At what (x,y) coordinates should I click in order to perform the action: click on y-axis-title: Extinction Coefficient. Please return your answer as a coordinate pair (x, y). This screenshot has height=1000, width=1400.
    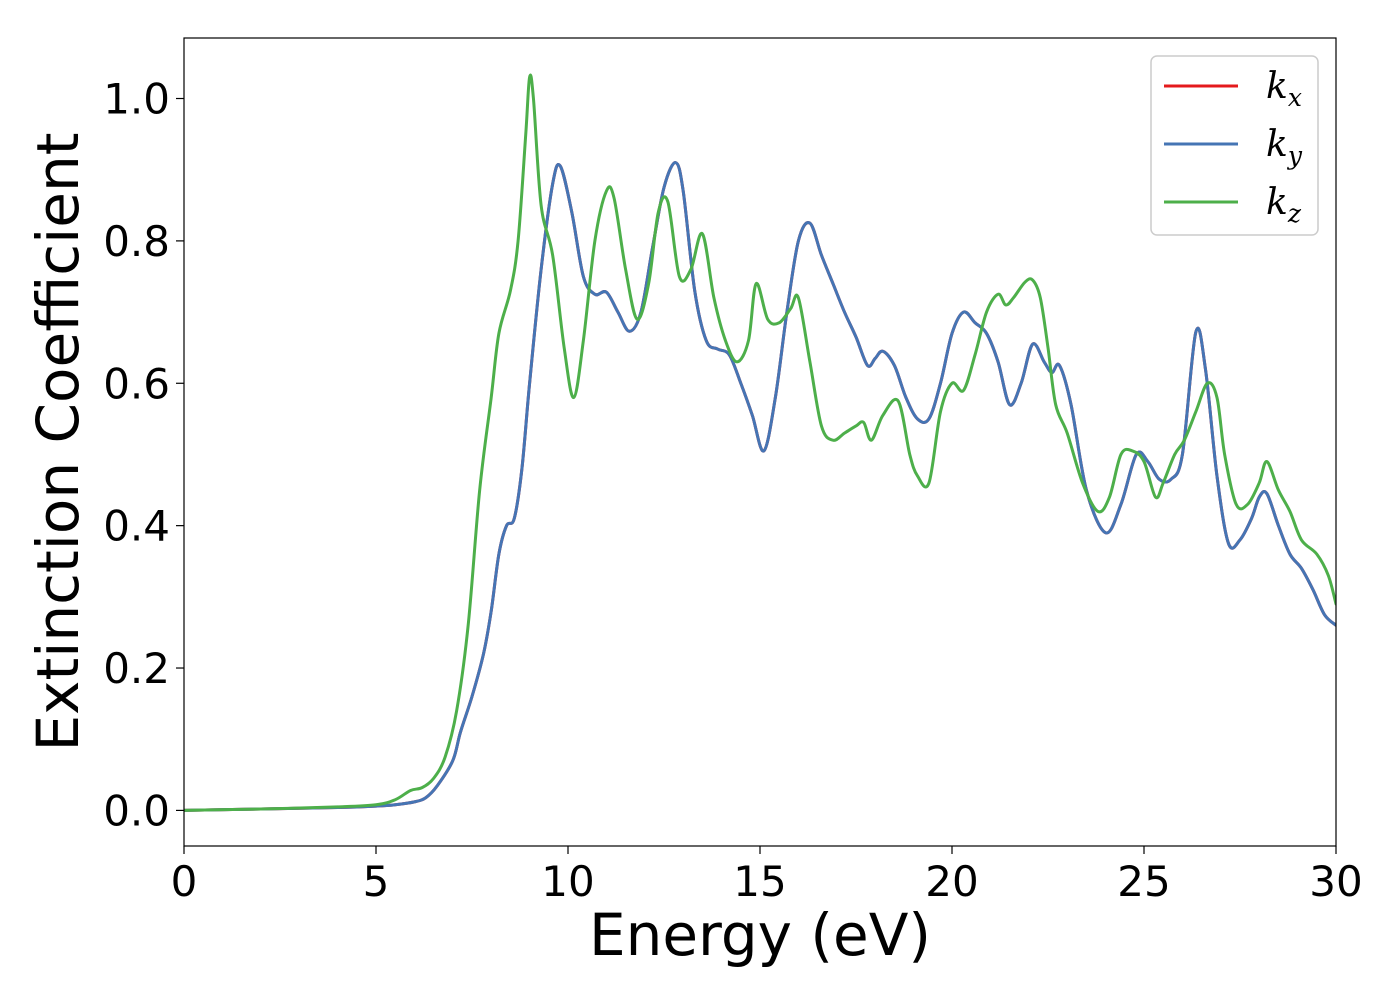
    Looking at the image, I should click on (58, 442).